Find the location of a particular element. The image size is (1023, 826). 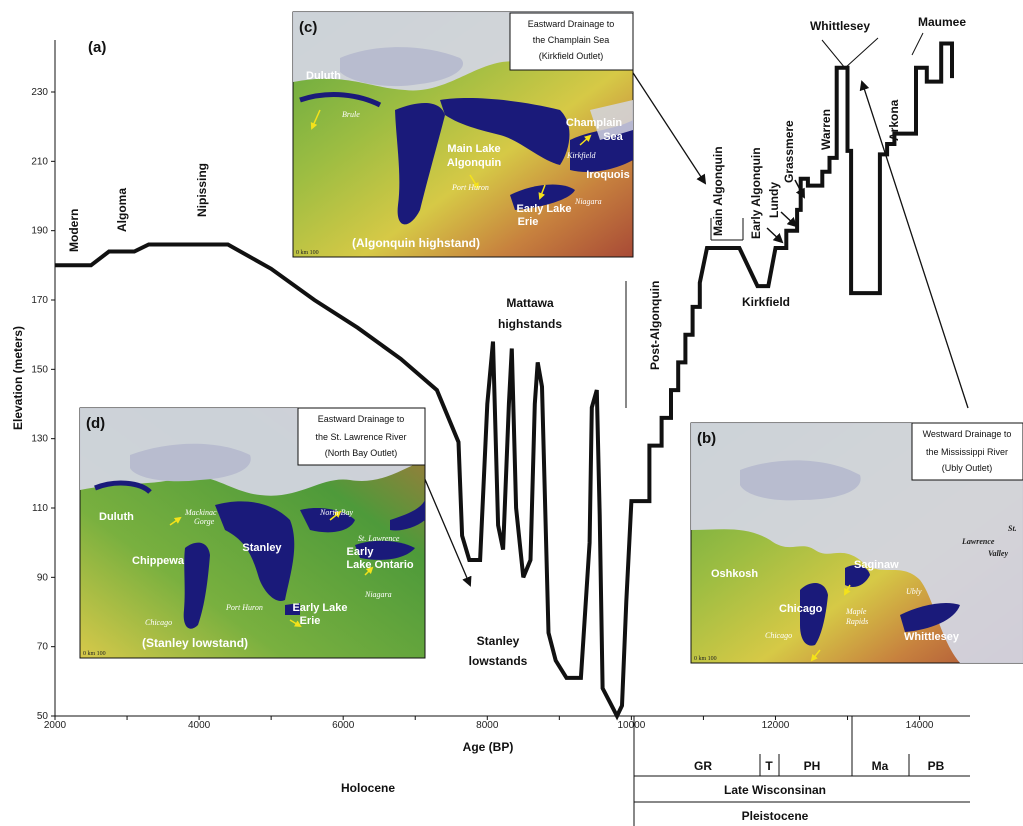

annot-main-algonquin: Main Algonquin is located at coordinates (718, 191).